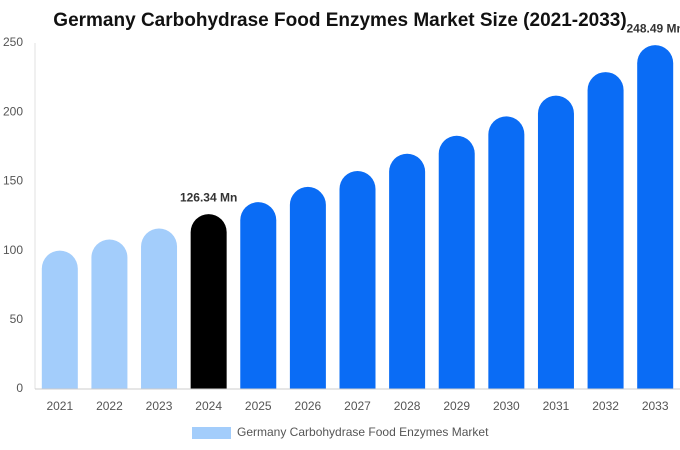 This screenshot has width=680, height=450. Describe the element at coordinates (13, 181) in the screenshot. I see `y-tick-label: 150` at that location.